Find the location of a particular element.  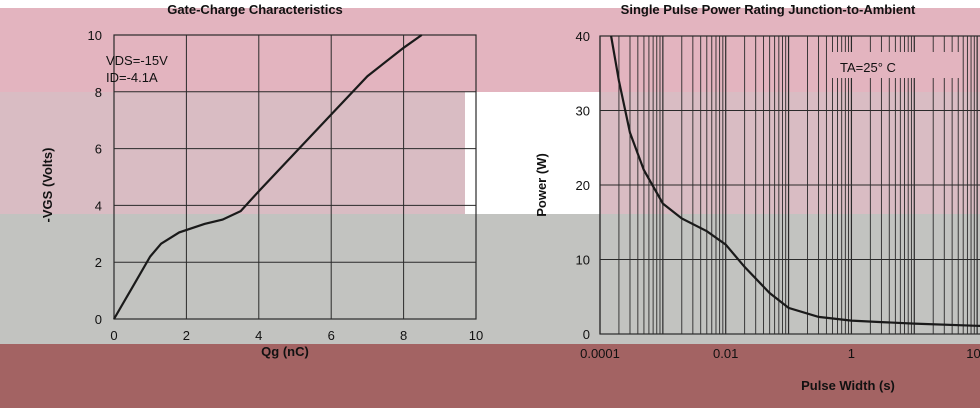

pulse-power-y-tick-label: 20 is located at coordinates (583, 185).